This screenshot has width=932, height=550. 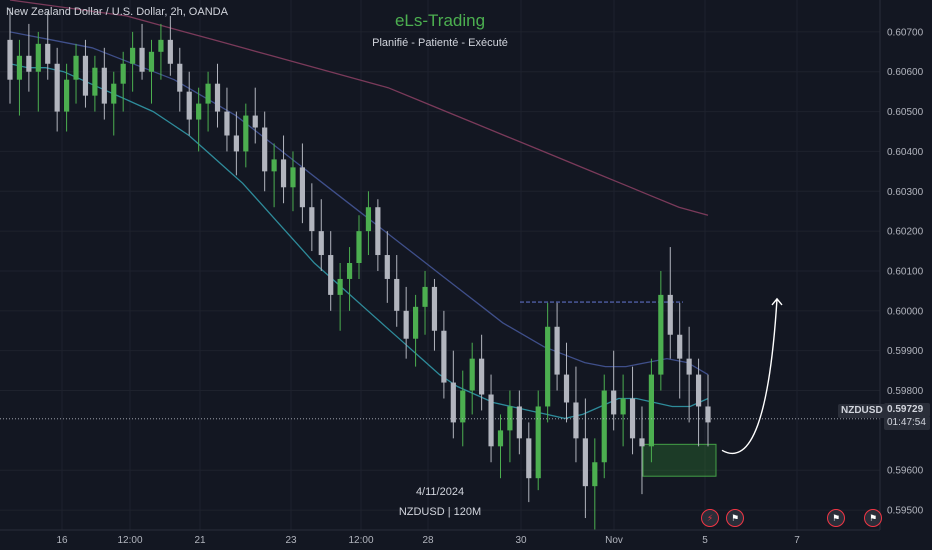 I want to click on x-axis-labels: 16 12:00 21 23 12:00 28 30 Nov 5 7, so click(x=428, y=540).